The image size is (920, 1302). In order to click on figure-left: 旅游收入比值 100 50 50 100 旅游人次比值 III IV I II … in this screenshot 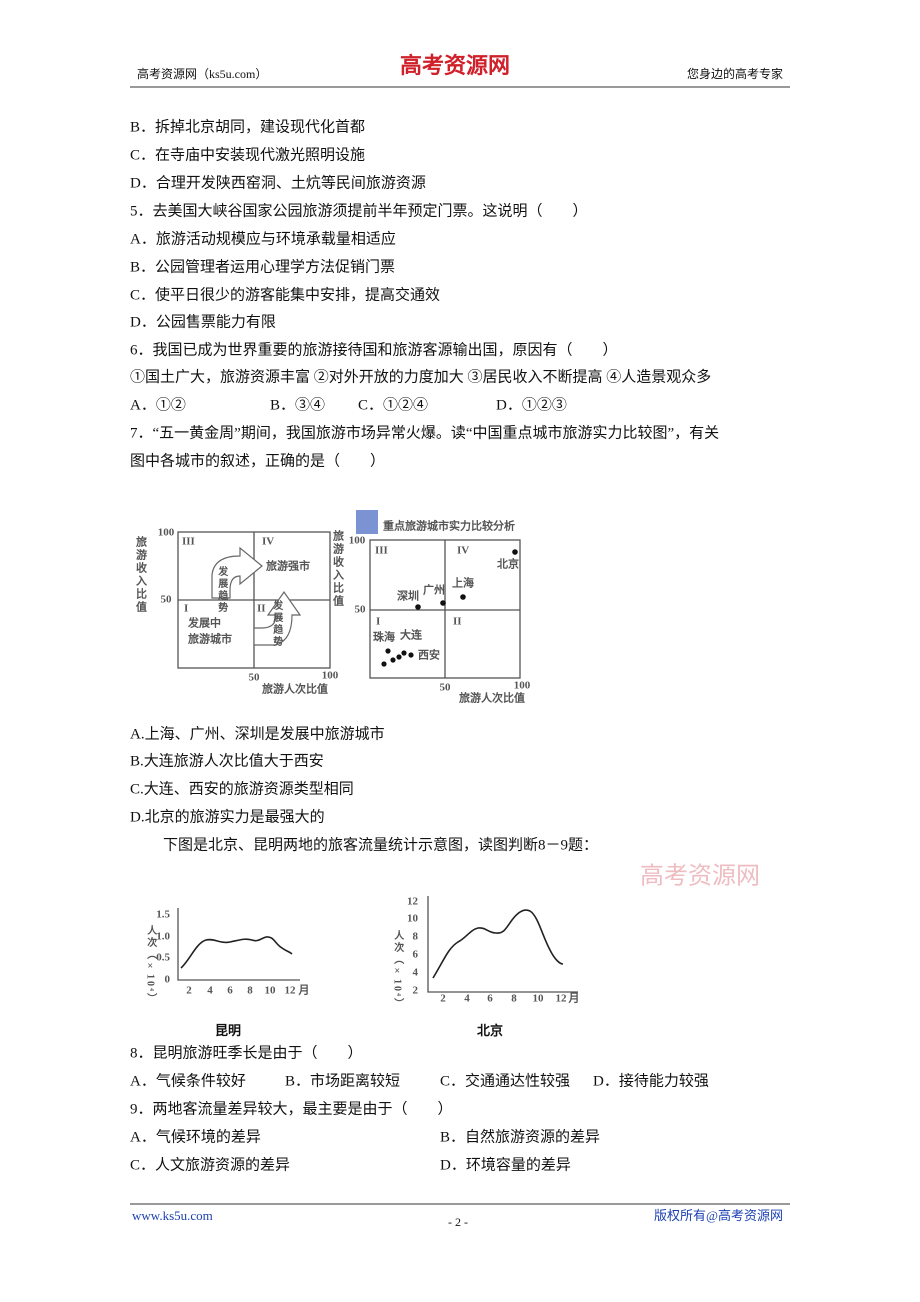, I will do `click(236, 611)`.